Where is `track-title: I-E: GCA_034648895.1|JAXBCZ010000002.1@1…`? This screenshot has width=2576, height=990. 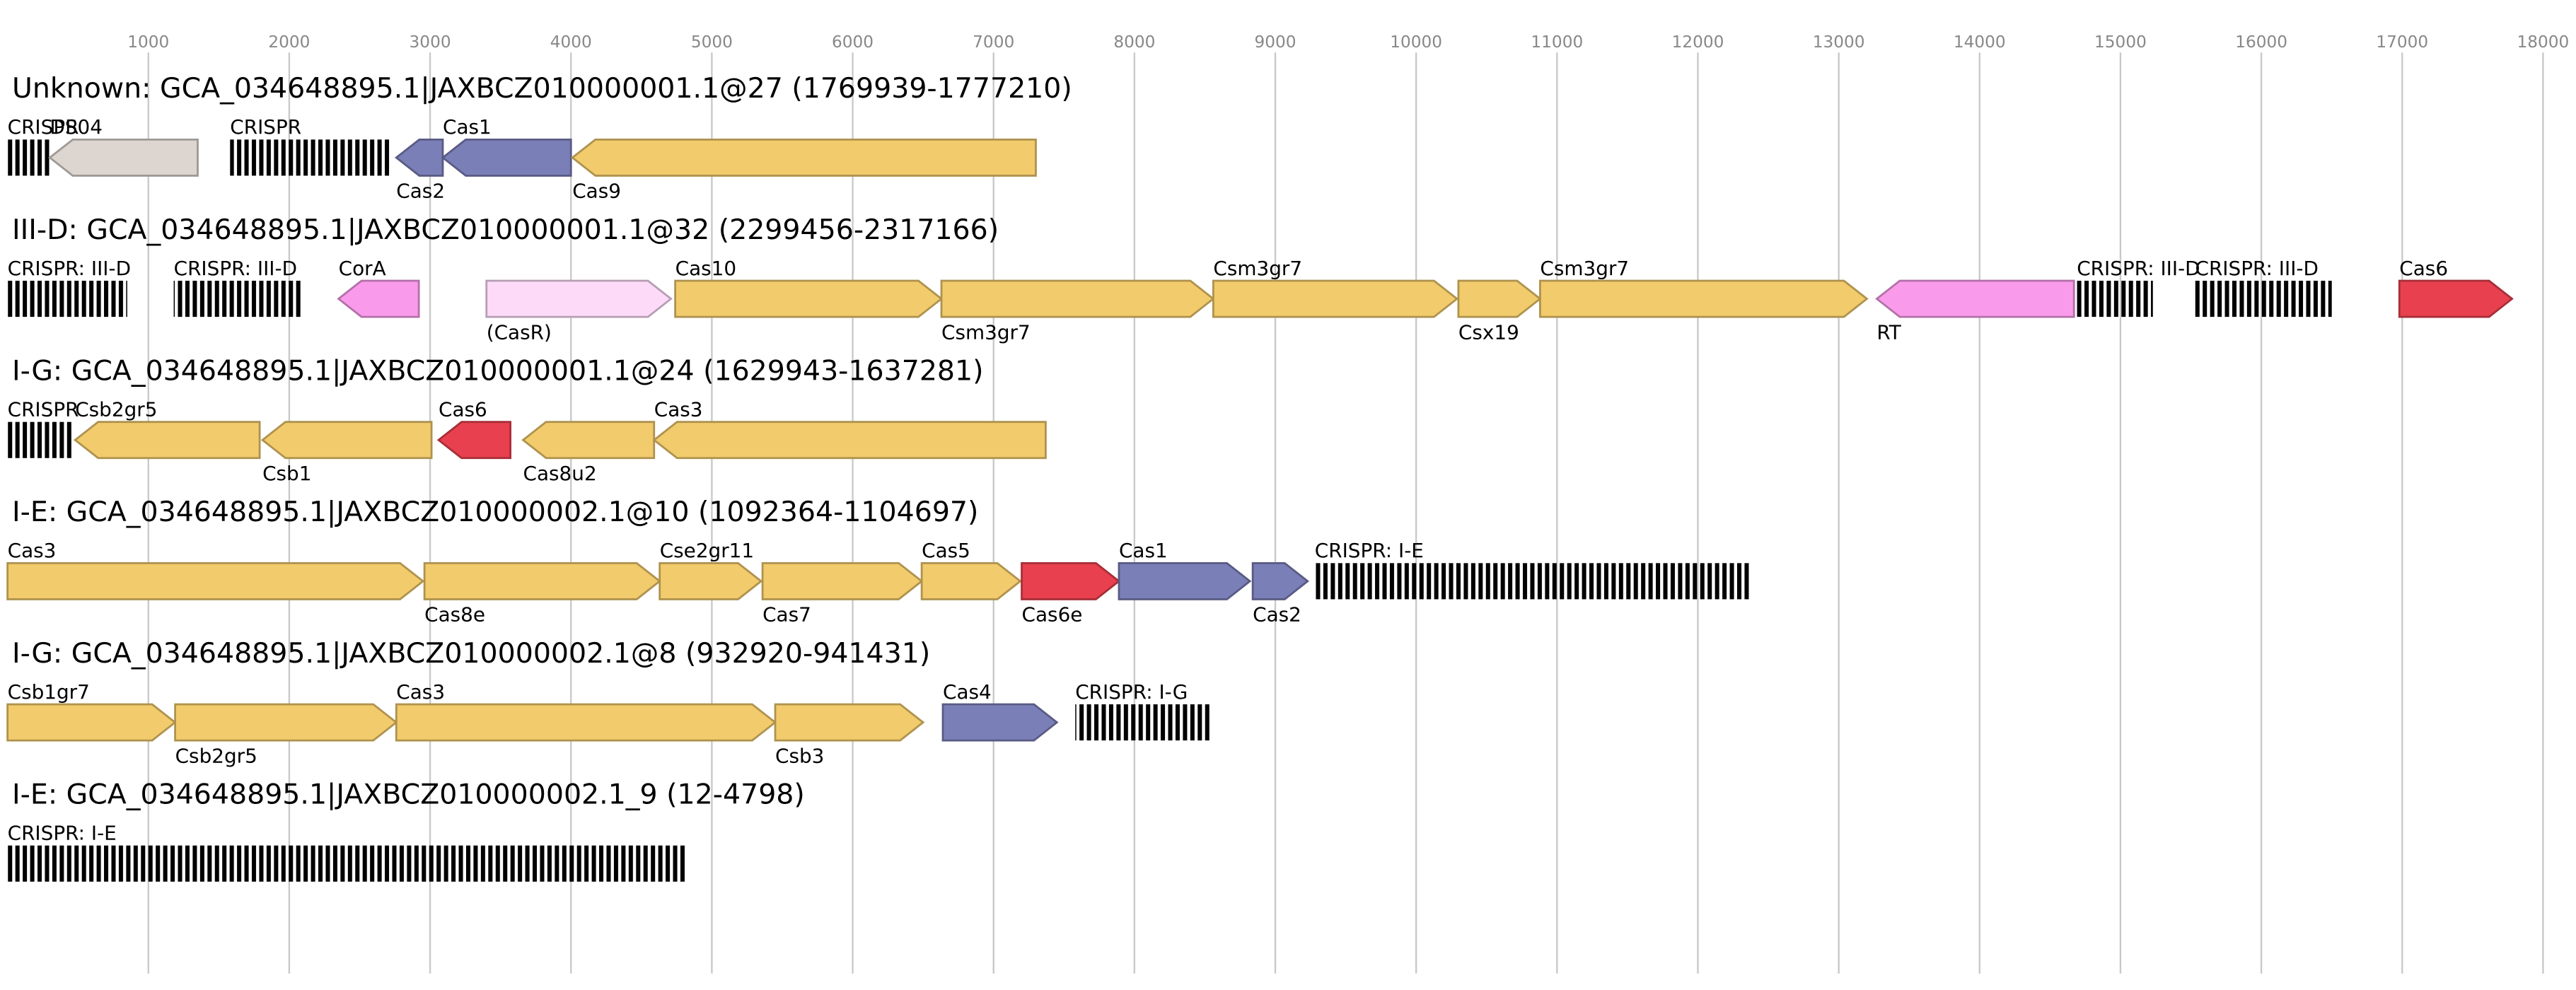
track-title: I-E: GCA_034648895.1|JAXBCZ010000002.1@1… is located at coordinates (495, 512).